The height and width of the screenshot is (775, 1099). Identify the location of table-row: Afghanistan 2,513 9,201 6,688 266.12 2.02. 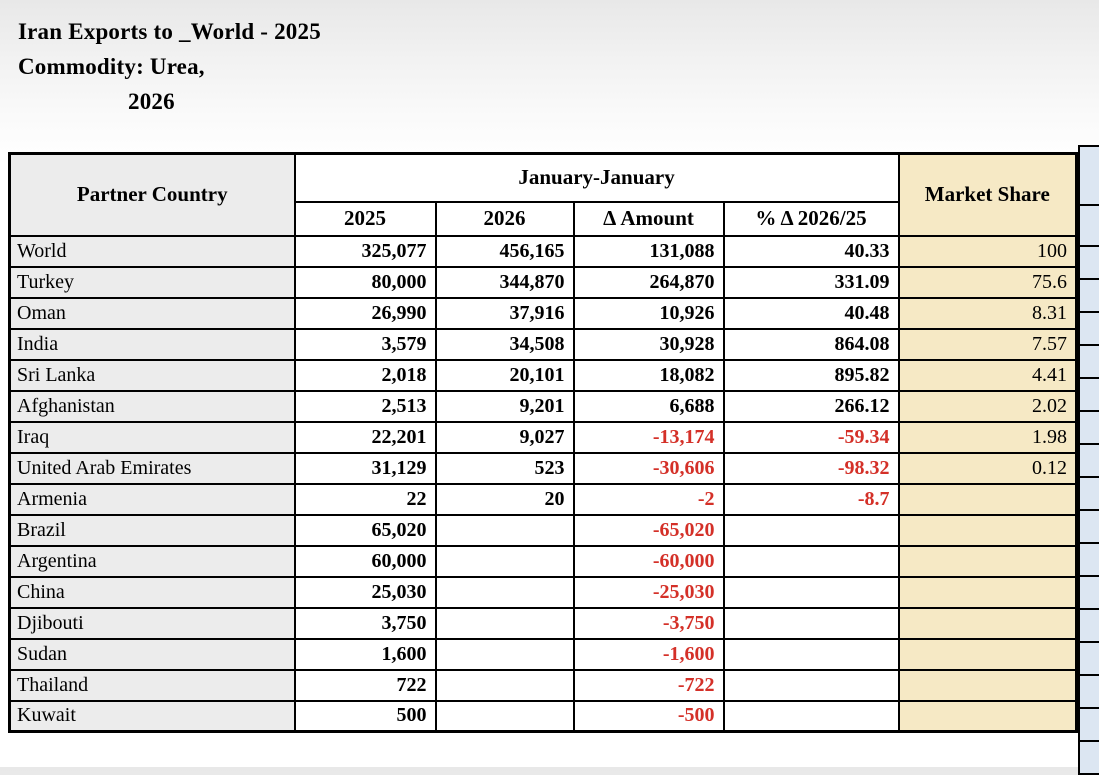
(543, 406).